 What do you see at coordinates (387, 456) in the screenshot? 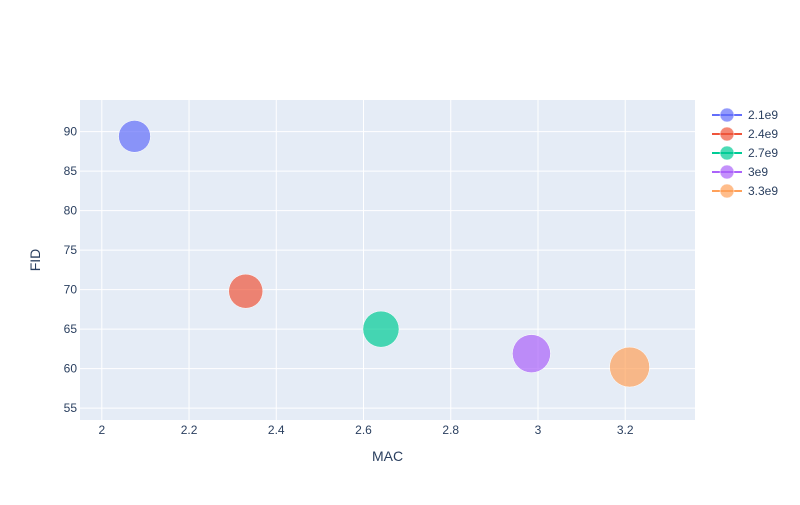
I see `x-axis-title: MAC` at bounding box center [387, 456].